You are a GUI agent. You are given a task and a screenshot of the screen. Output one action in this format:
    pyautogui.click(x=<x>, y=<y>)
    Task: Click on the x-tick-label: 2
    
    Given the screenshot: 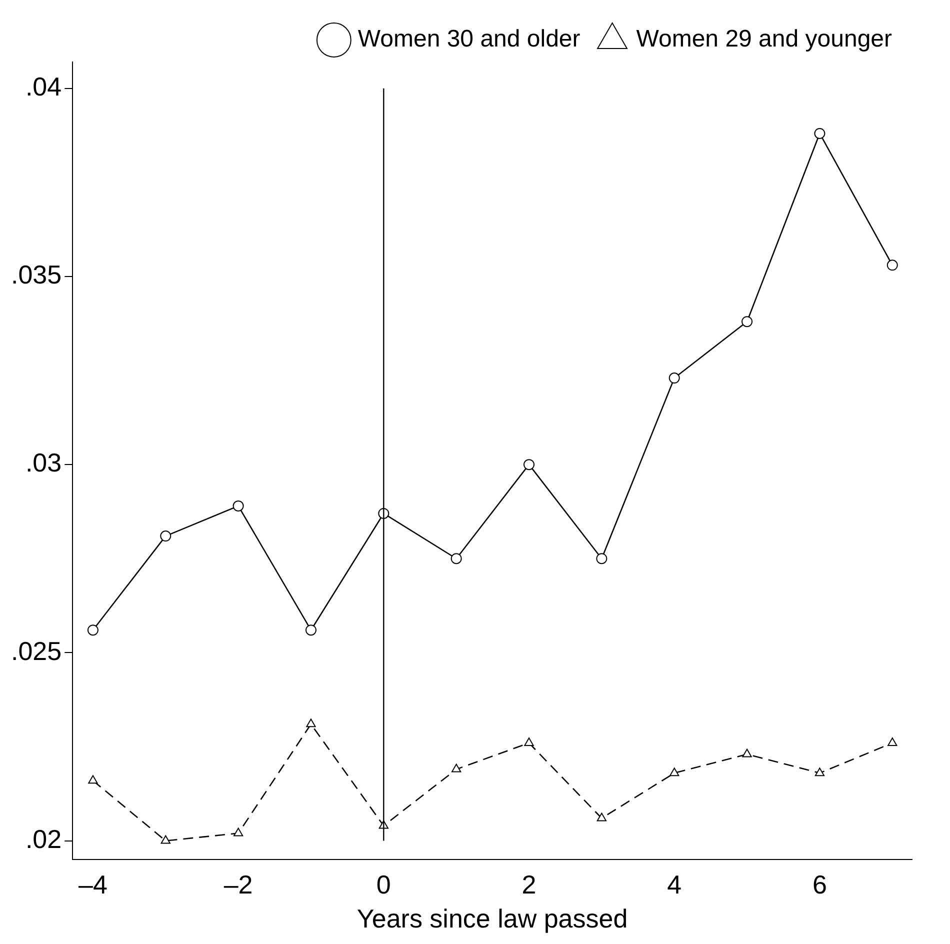 What is the action you would take?
    pyautogui.click(x=529, y=884)
    